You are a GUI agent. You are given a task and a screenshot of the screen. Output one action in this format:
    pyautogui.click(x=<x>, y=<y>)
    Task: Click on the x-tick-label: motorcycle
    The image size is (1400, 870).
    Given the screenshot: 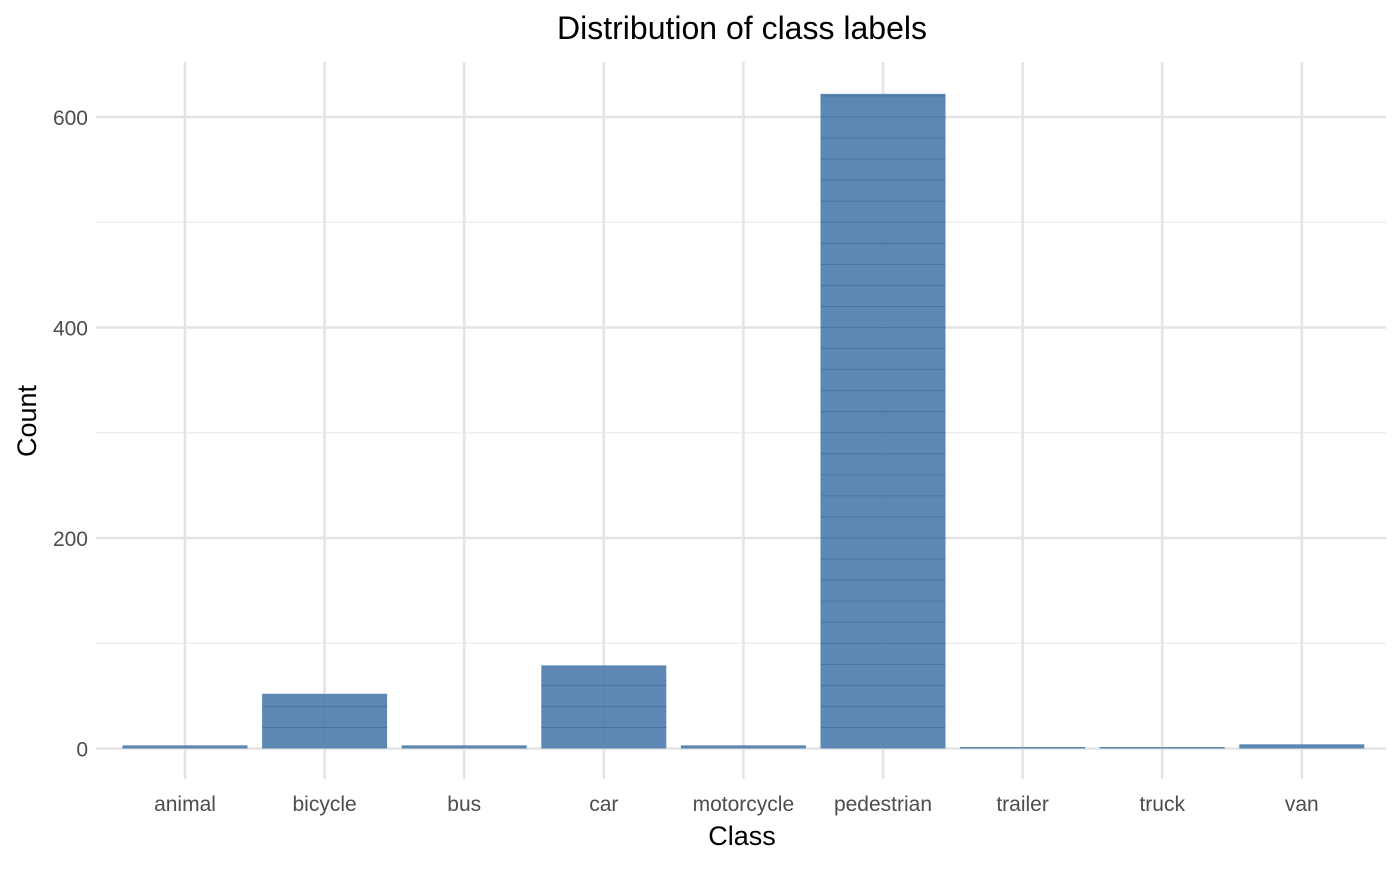 What is the action you would take?
    pyautogui.click(x=744, y=804)
    